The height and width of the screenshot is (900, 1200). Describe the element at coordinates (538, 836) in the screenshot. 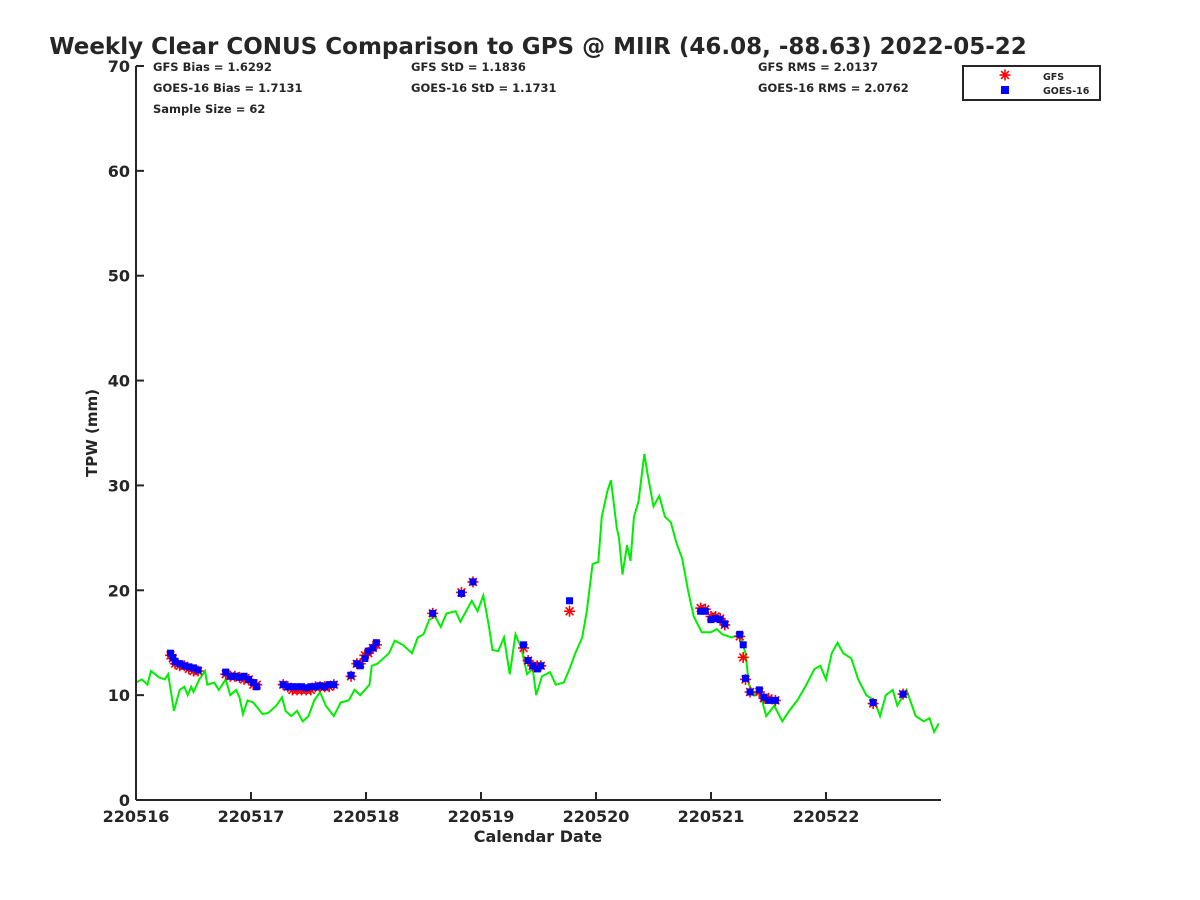

I see `x-axis-label: Calendar Date` at that location.